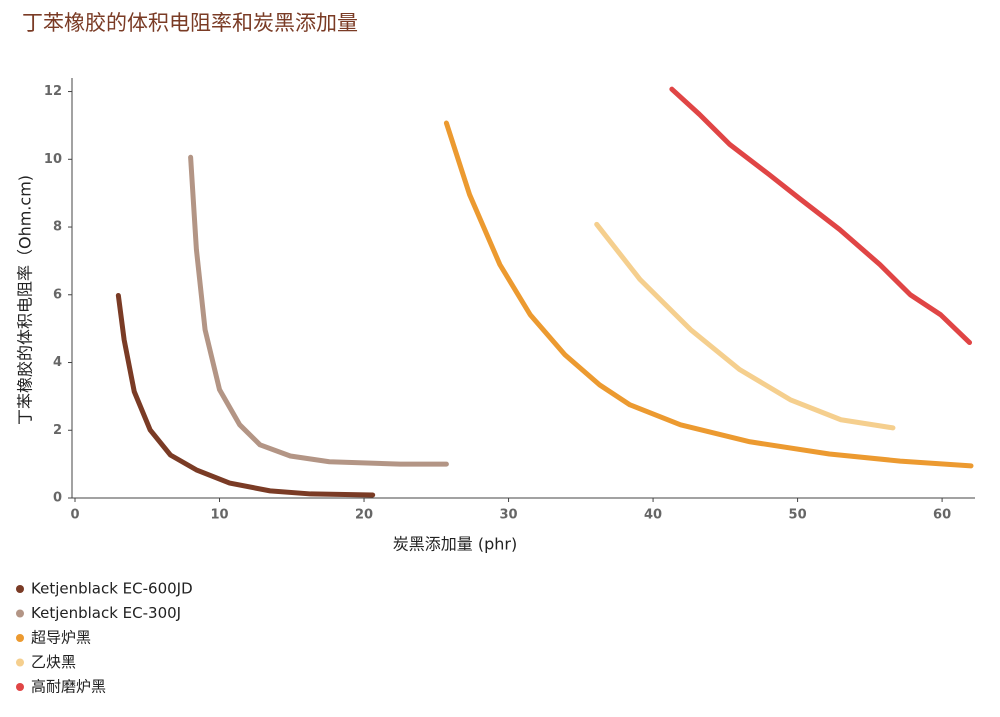 This screenshot has width=1000, height=717. I want to click on x-tick-label: 0, so click(74, 515).